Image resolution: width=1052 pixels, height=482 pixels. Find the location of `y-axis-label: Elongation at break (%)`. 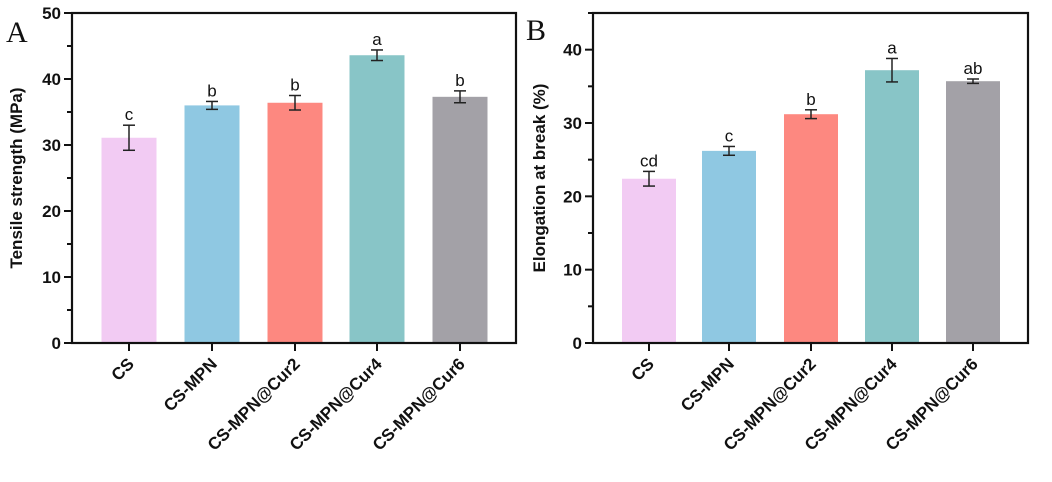

y-axis-label: Elongation at break (%) is located at coordinates (539, 178).